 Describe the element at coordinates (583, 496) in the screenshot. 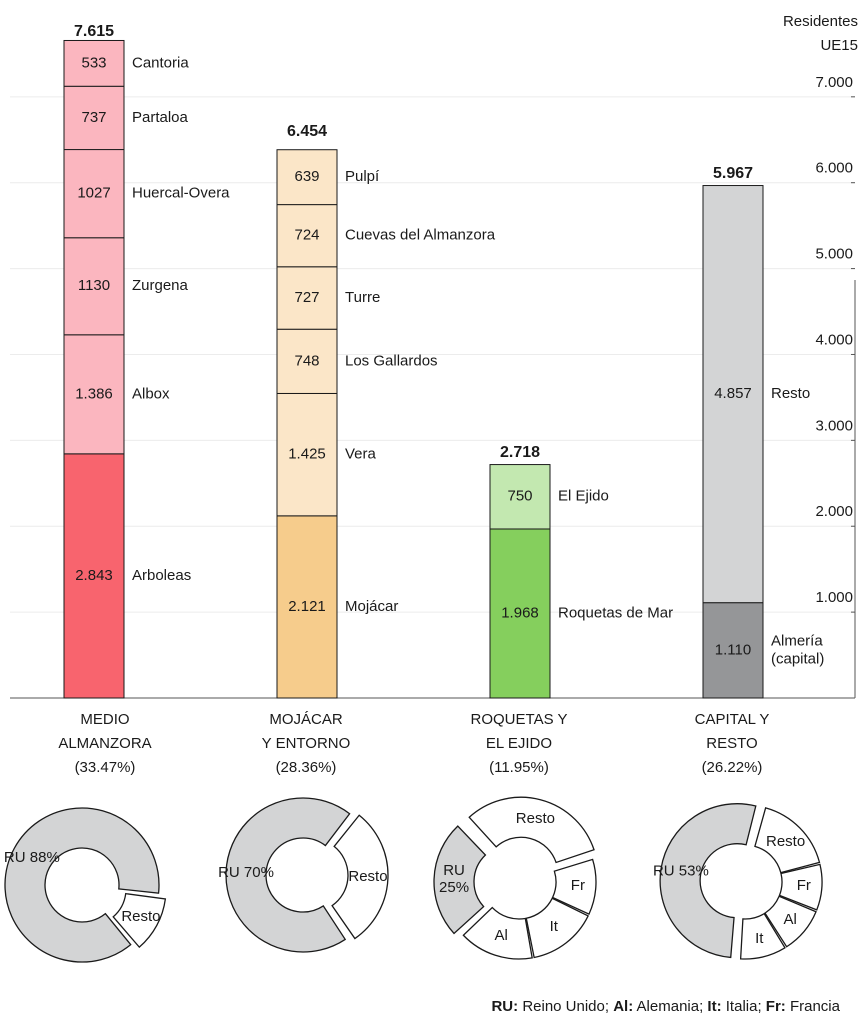

I see `segment-name-label: El Ejido` at that location.